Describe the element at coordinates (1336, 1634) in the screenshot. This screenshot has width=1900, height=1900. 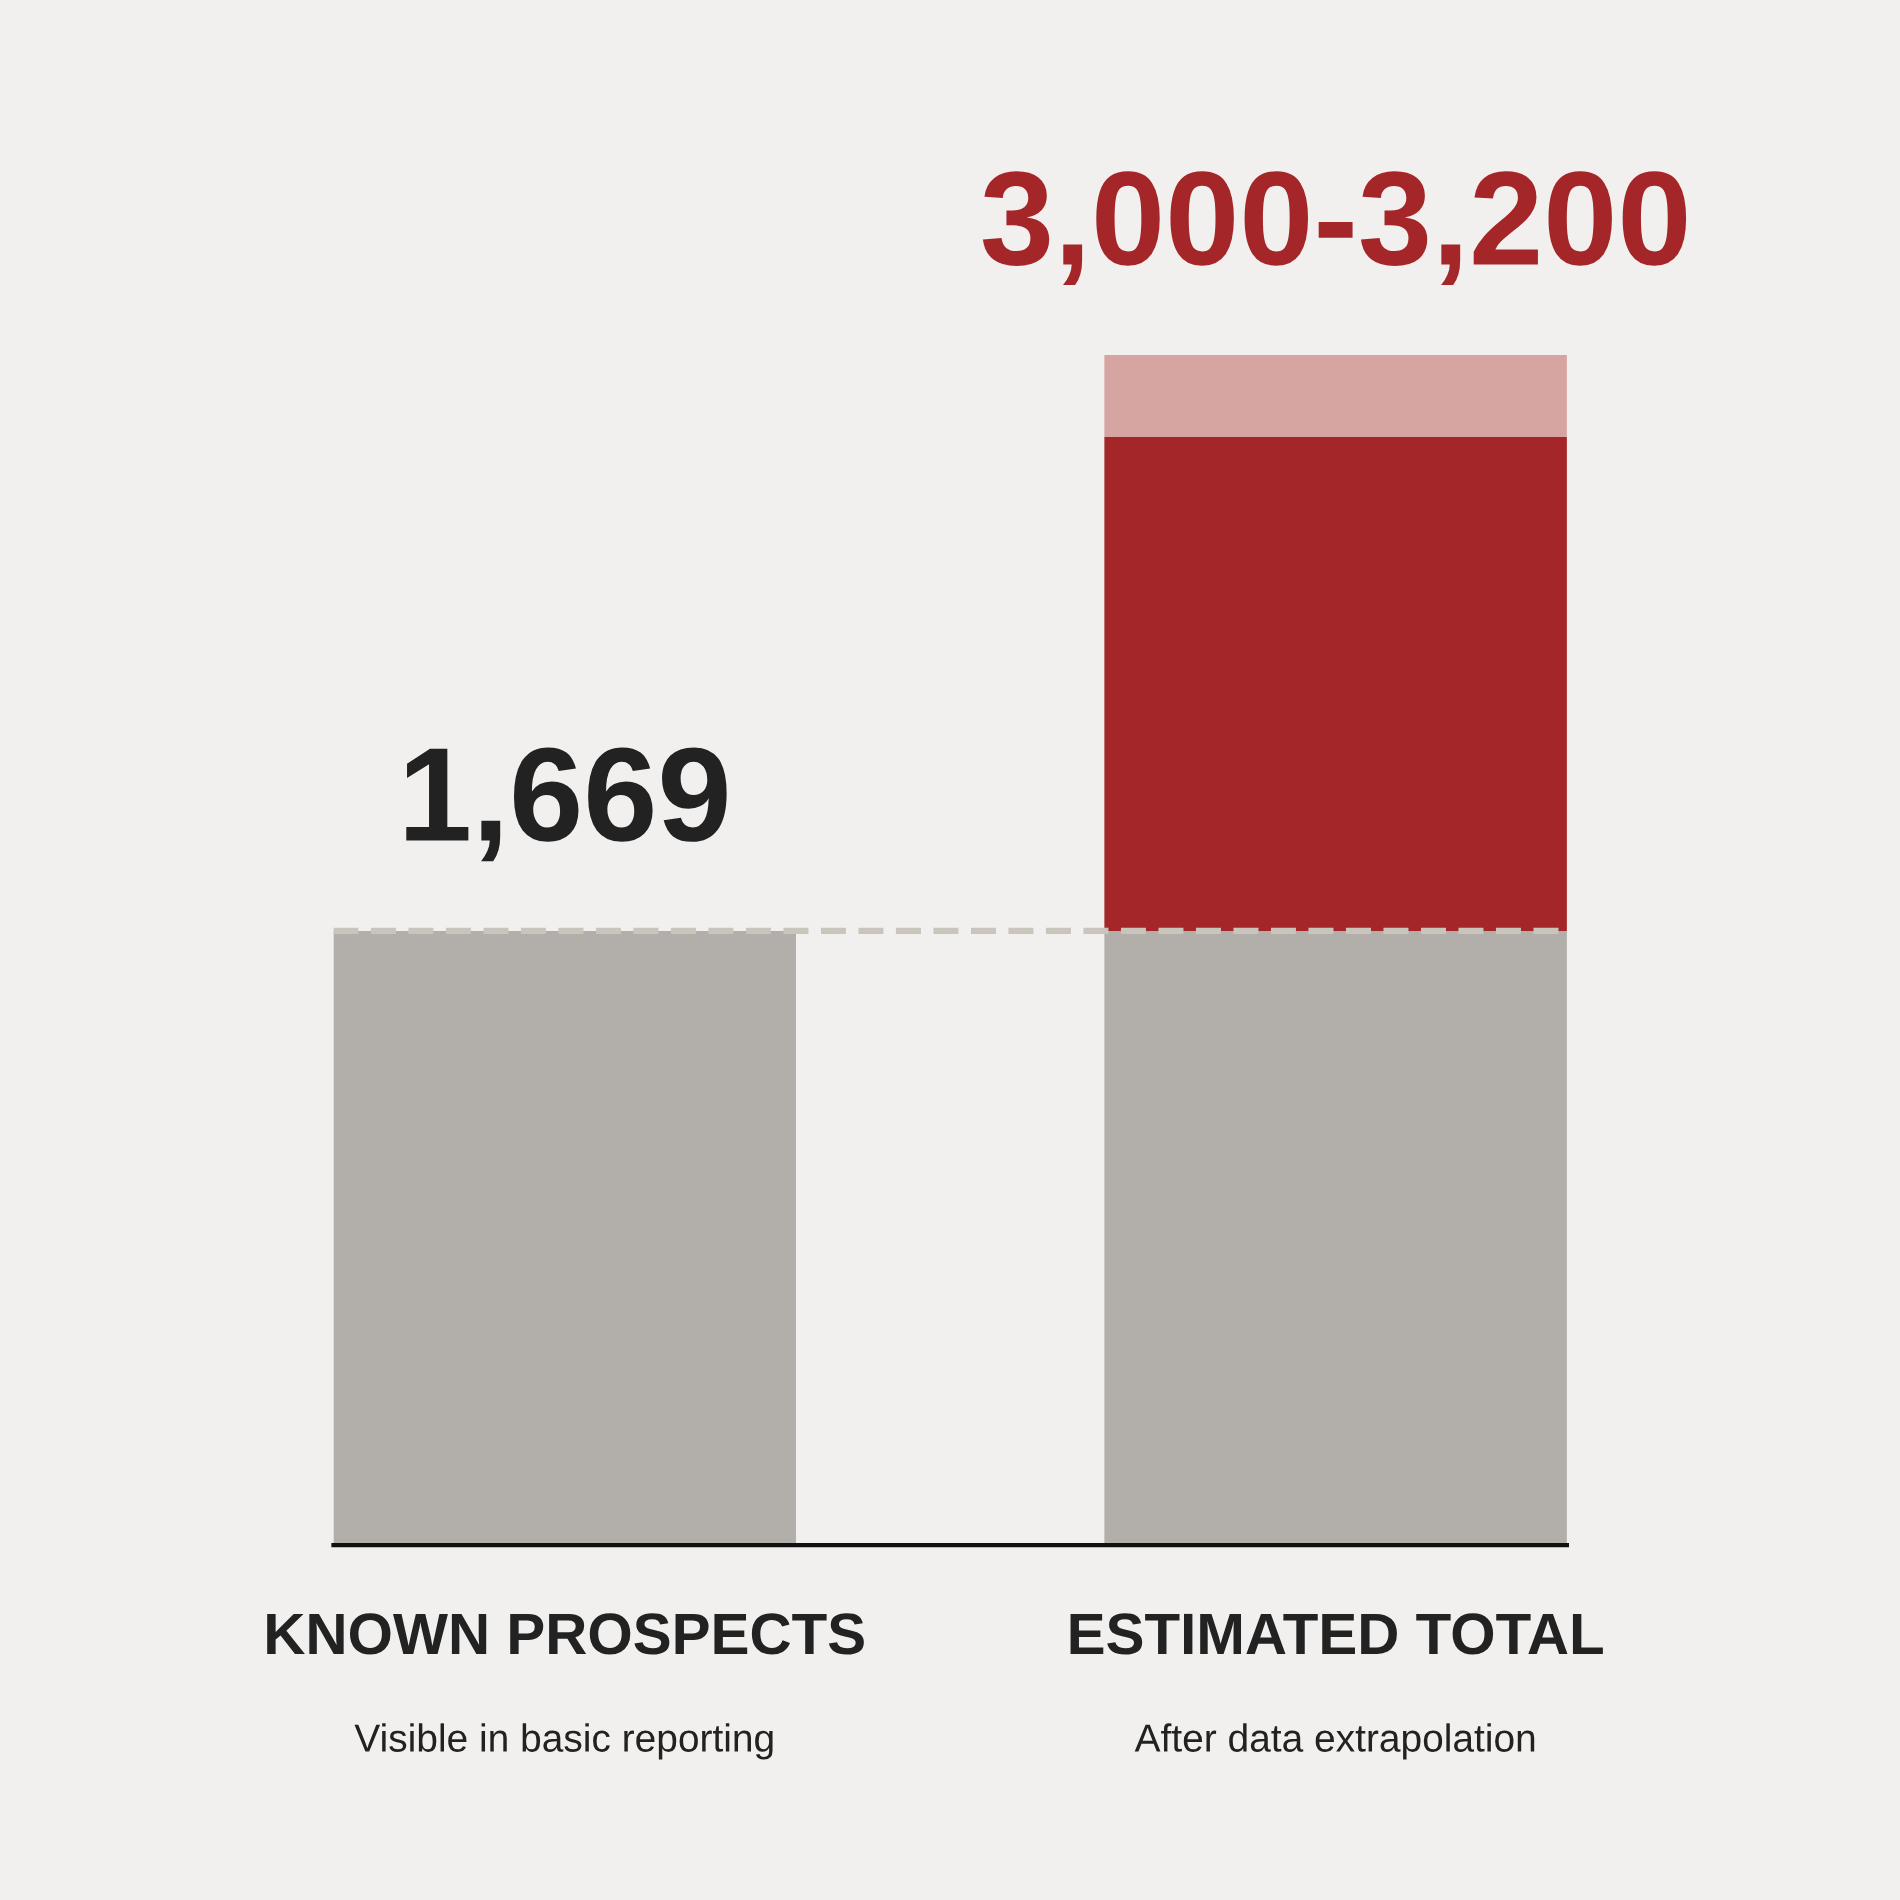
I see `x-tick-label: ESTIMATED TOTAL` at that location.